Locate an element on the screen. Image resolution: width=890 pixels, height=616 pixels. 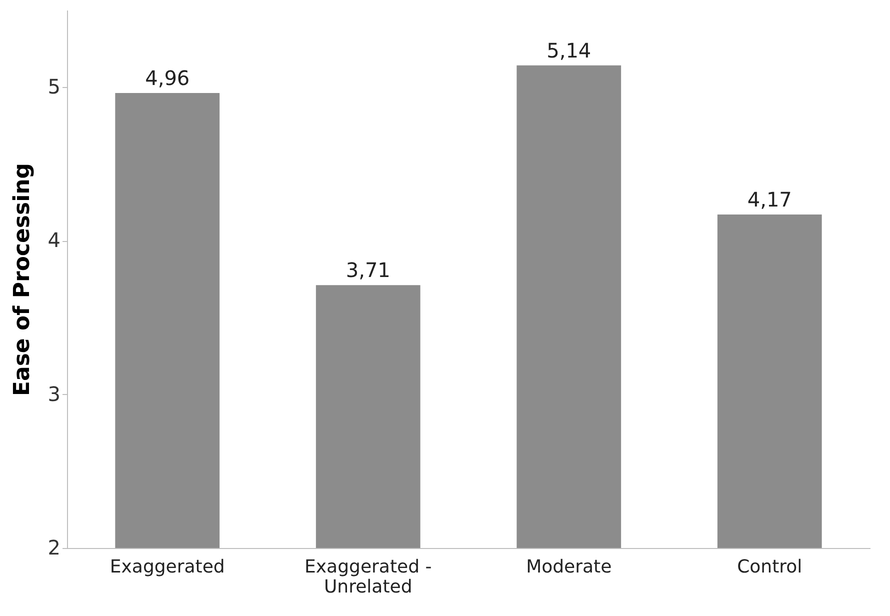
y-tick-label: 3 is located at coordinates (54, 394).